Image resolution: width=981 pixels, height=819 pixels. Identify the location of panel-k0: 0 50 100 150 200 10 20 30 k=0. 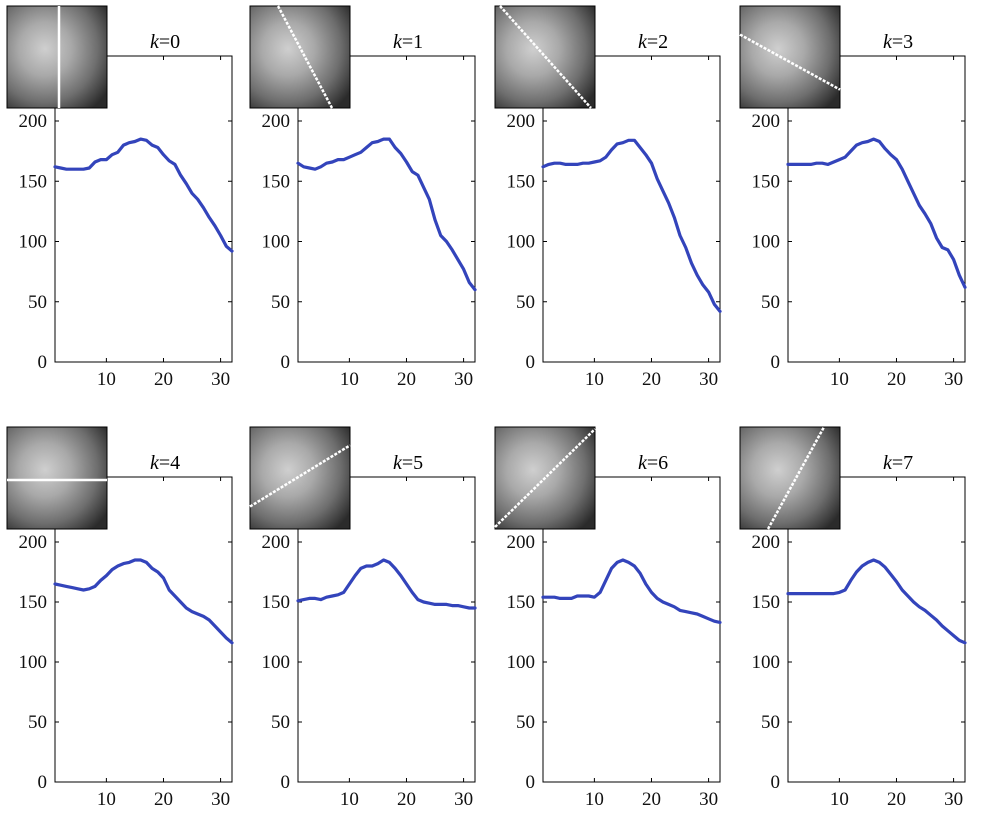
(120, 197).